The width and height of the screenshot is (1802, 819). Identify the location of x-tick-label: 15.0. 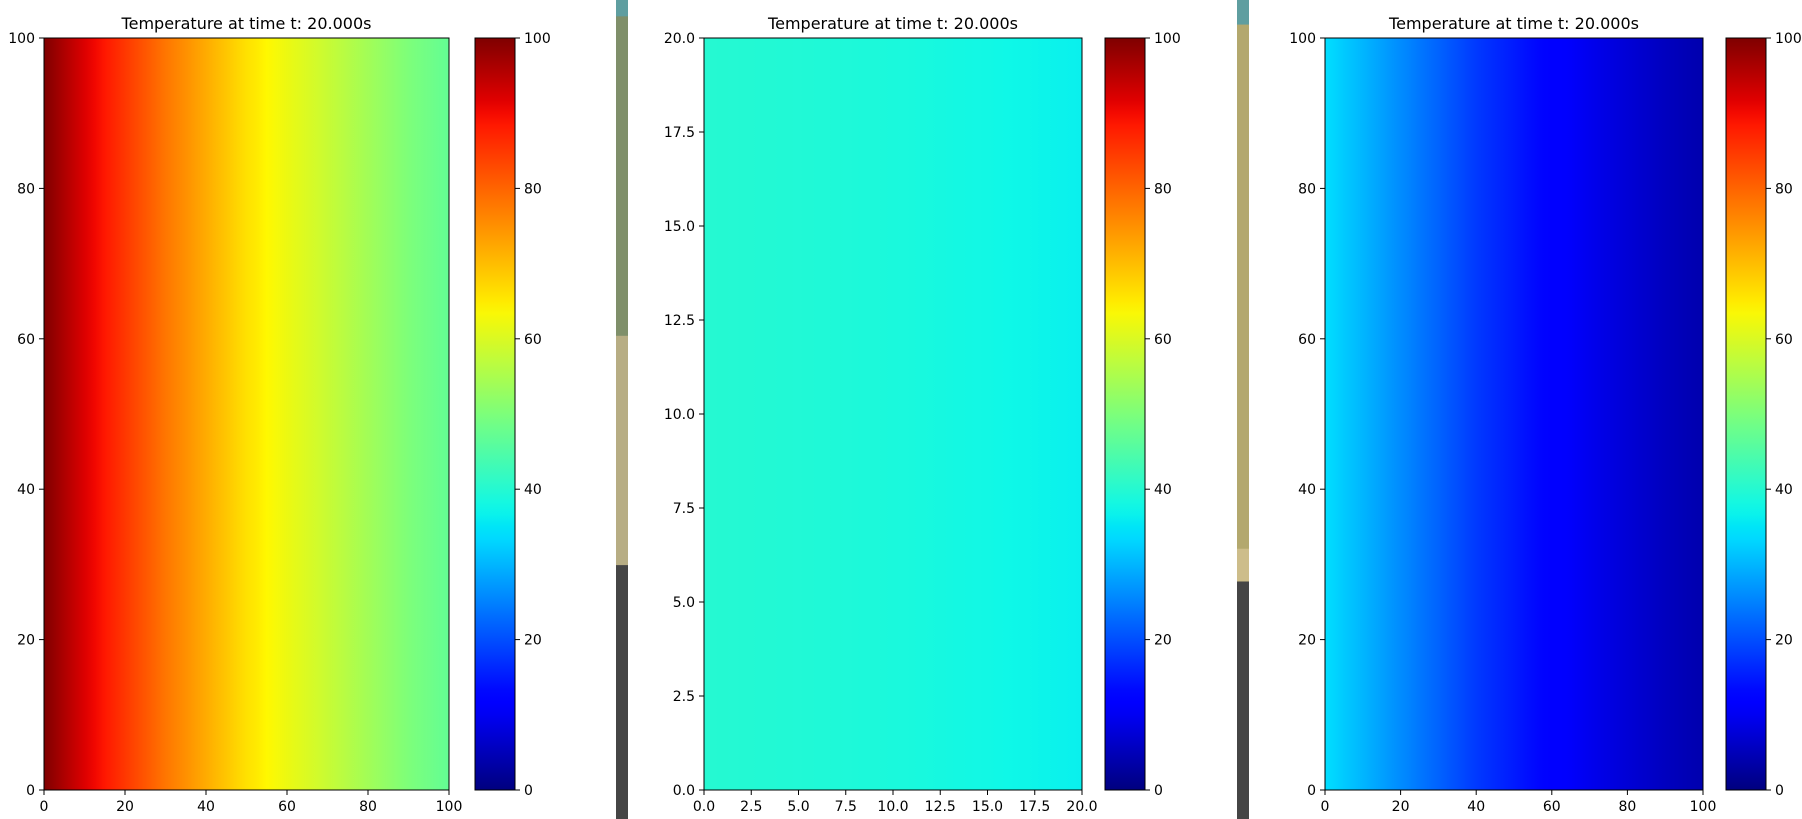
(987, 807).